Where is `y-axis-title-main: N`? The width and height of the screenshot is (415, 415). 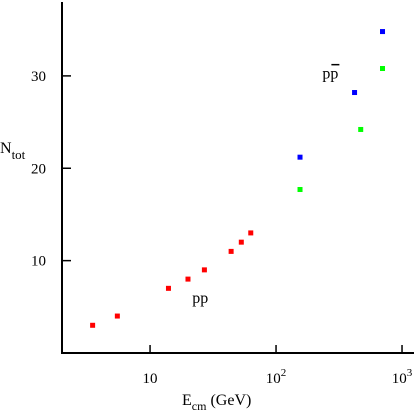 y-axis-title-main: N is located at coordinates (6, 148).